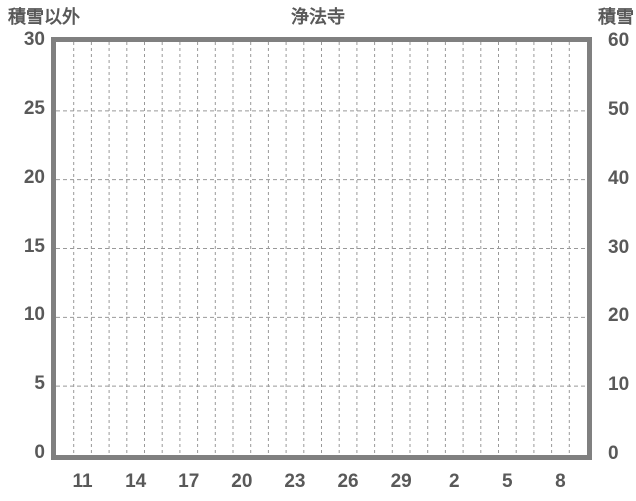 This screenshot has width=636, height=501. I want to click on y-left-tick-label: 15, so click(34, 246).